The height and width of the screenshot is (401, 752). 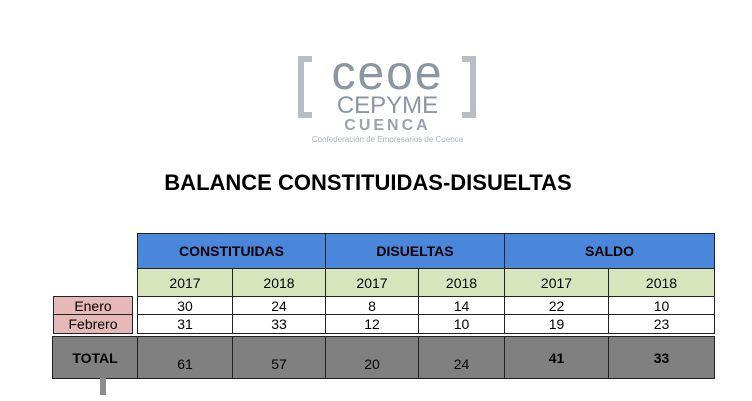 I want to click on title: BALANCE CONSTITUIDAS-DISUELTAS, so click(x=368, y=182).